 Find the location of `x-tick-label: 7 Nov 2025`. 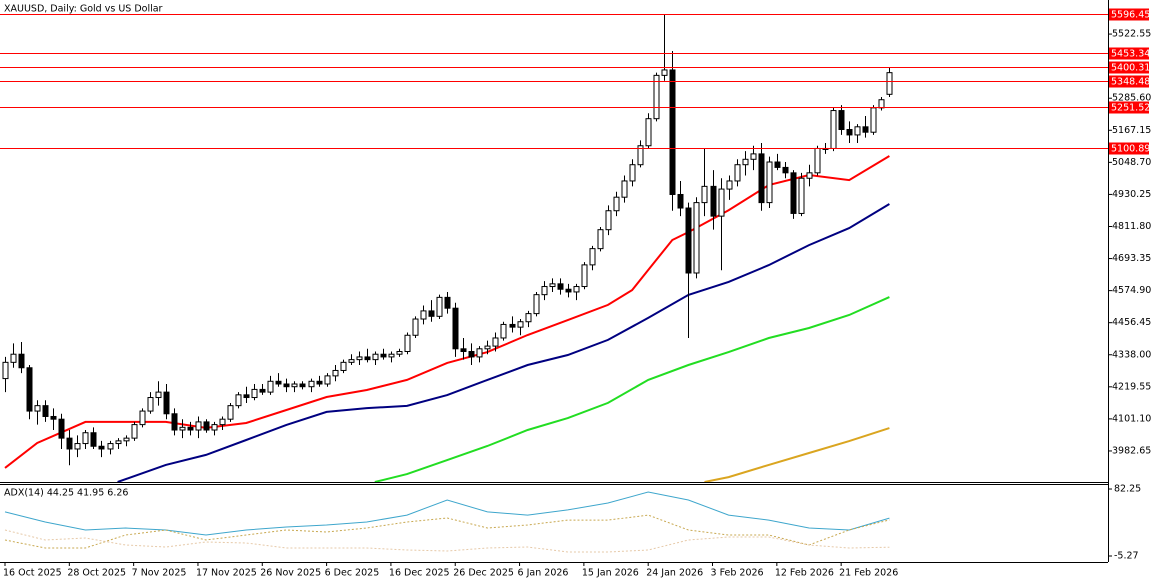

x-tick-label: 7 Nov 2025 is located at coordinates (159, 573).